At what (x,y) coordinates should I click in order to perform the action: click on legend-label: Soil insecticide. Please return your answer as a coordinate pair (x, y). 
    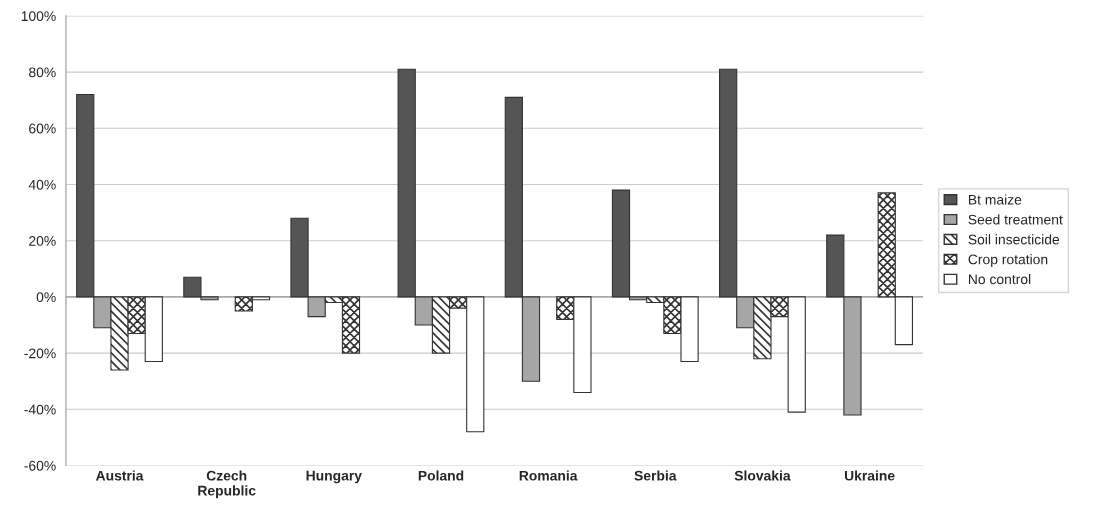
    Looking at the image, I should click on (1014, 239).